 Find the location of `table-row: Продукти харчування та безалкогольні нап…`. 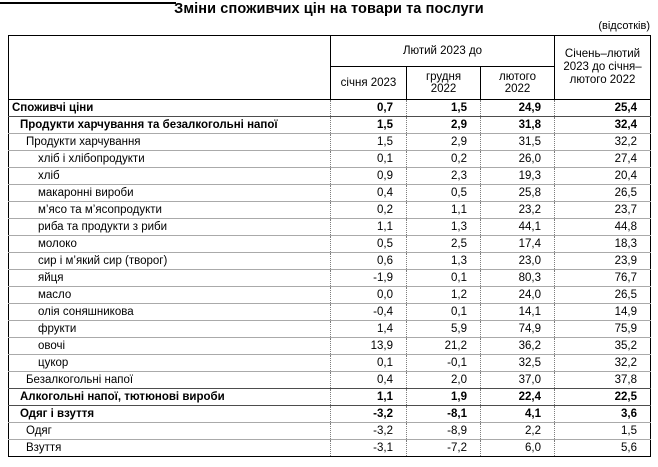

table-row: Продукти харчування та безалкогольні нап… is located at coordinates (329, 125).